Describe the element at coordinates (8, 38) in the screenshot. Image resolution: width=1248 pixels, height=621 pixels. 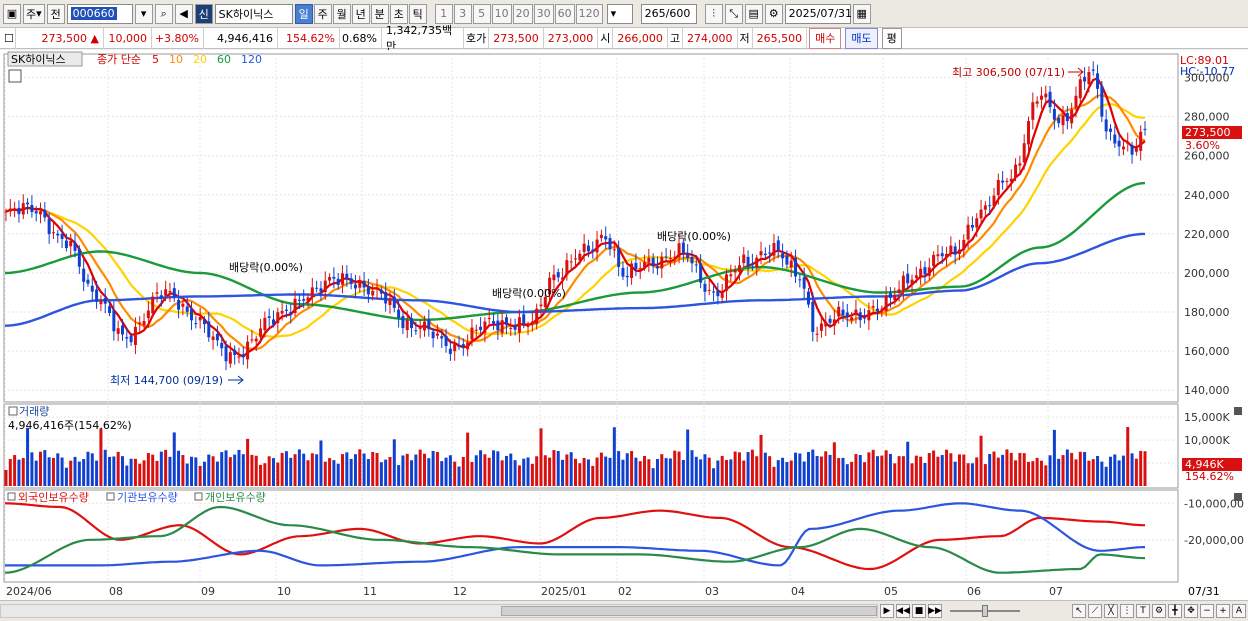
I see `info-expand-icon: ☐` at that location.